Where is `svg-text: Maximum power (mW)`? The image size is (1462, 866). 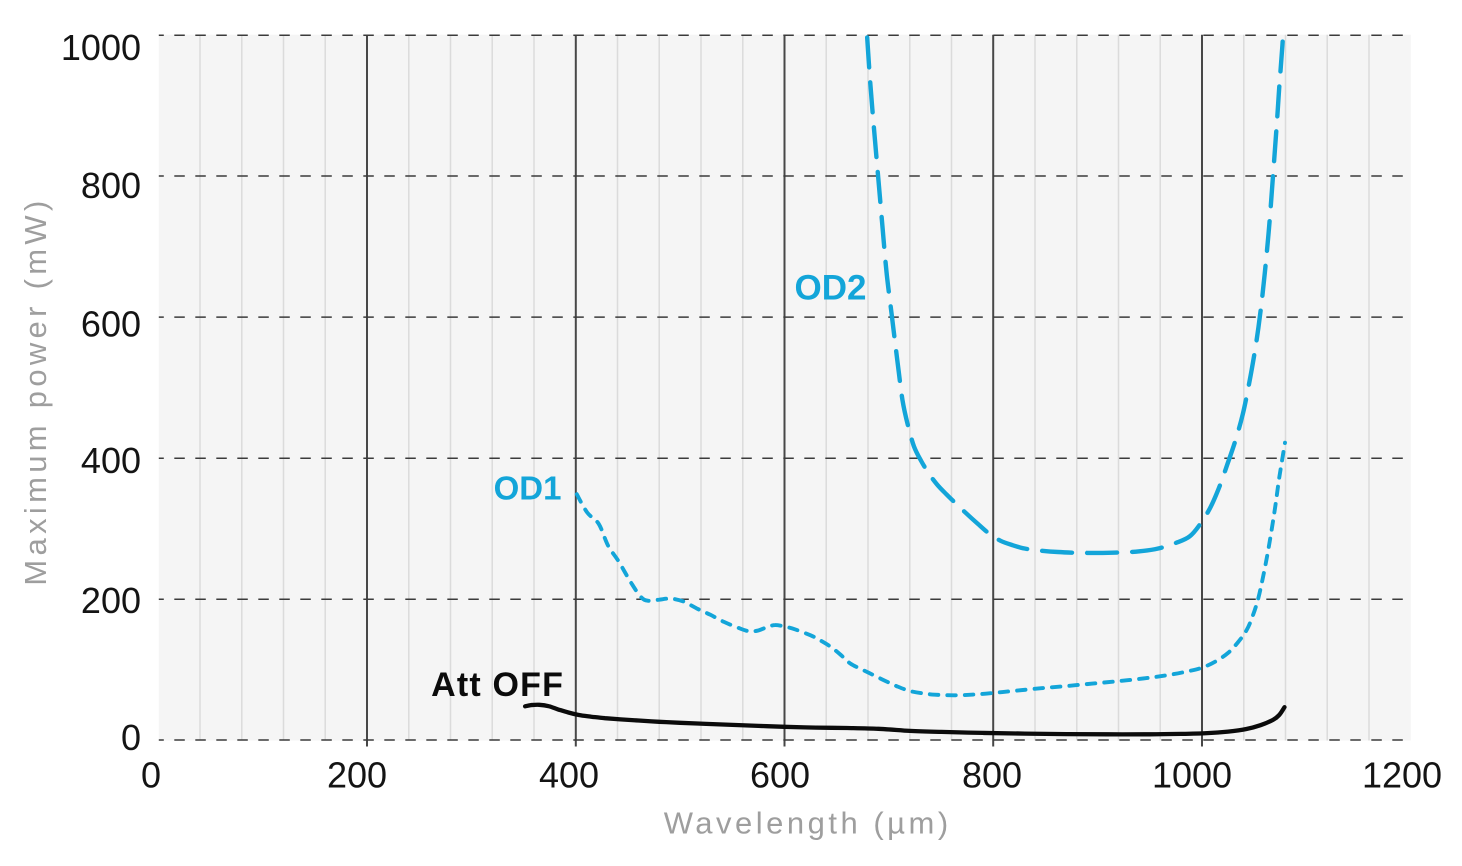
svg-text: Maximum power (mW) is located at coordinates (35, 390).